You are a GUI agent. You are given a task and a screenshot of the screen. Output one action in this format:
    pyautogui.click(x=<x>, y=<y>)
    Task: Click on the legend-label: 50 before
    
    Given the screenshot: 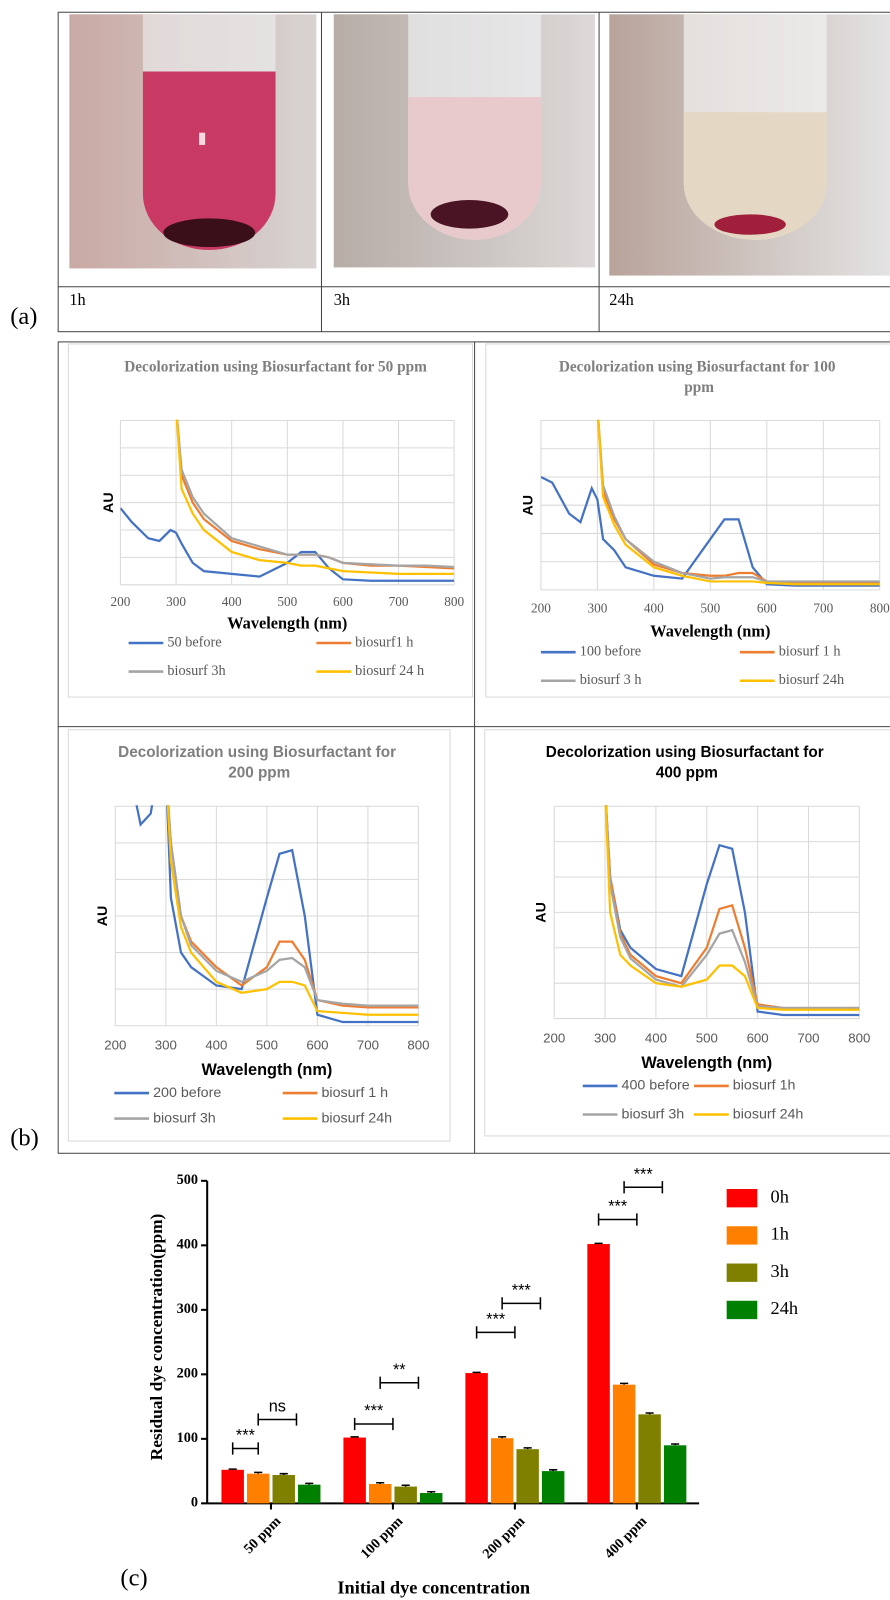 What is the action you would take?
    pyautogui.click(x=194, y=642)
    